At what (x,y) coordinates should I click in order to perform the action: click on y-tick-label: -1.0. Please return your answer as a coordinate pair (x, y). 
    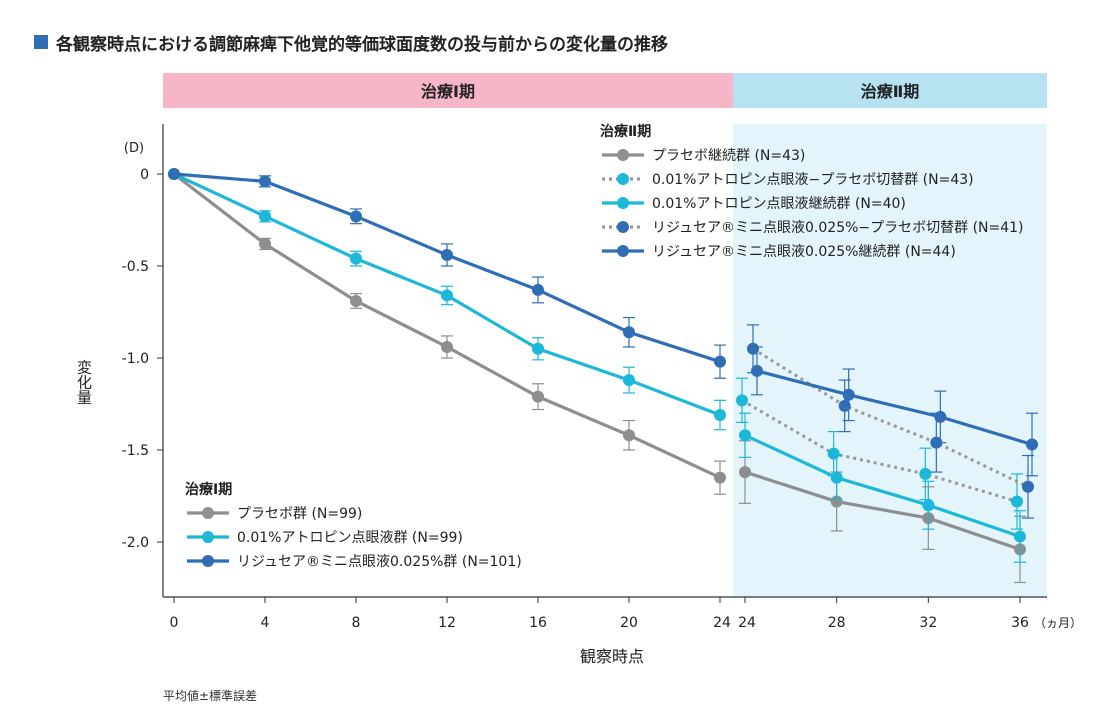
    Looking at the image, I should click on (135, 359).